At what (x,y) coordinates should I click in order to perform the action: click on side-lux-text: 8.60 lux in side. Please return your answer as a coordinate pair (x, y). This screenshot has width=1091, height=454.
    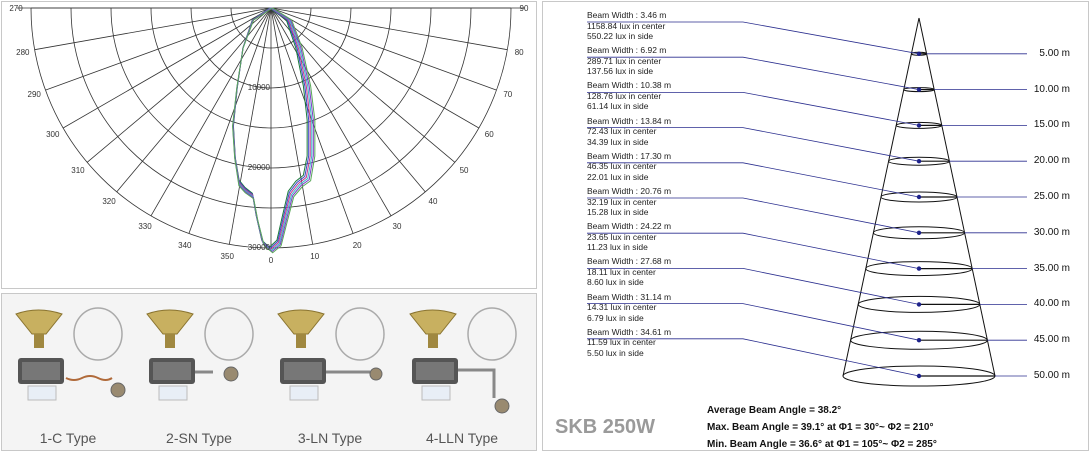
    Looking at the image, I should click on (615, 282).